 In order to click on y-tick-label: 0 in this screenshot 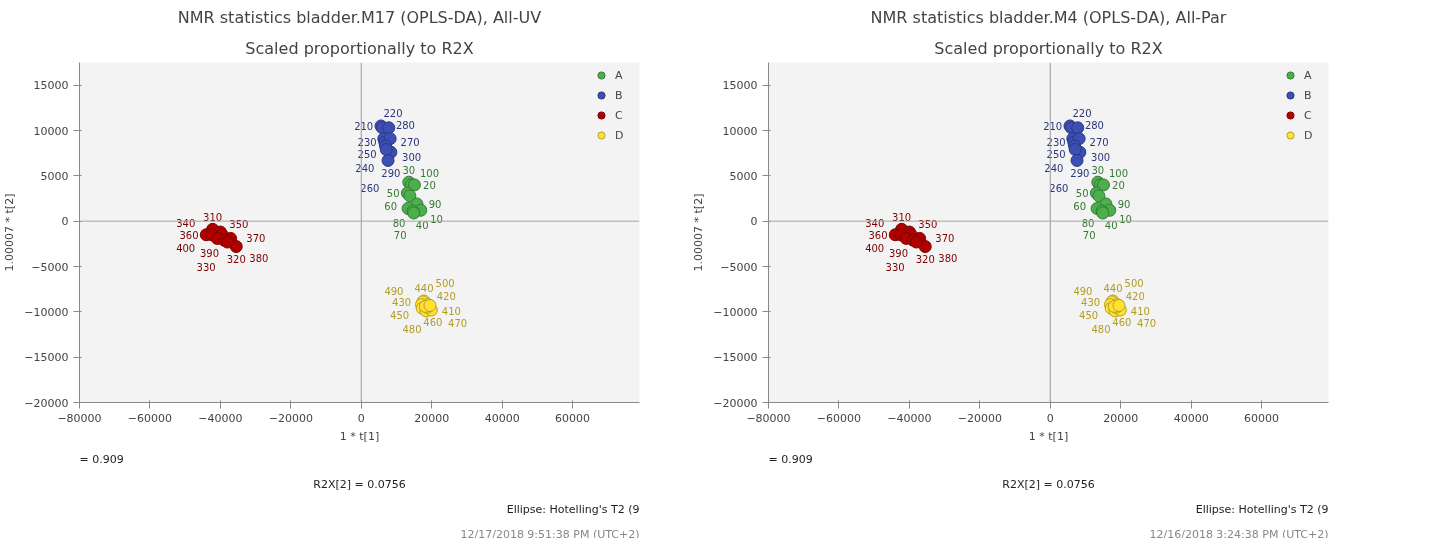, I will do `click(754, 222)`.